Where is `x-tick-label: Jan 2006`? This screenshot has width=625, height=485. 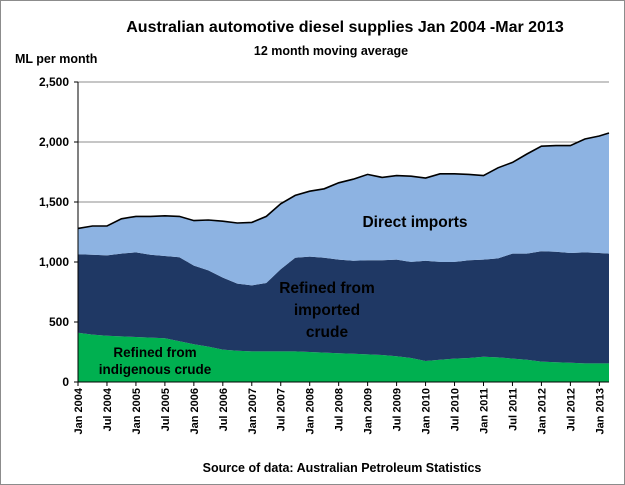 x-tick-label: Jan 2006 is located at coordinates (195, 411).